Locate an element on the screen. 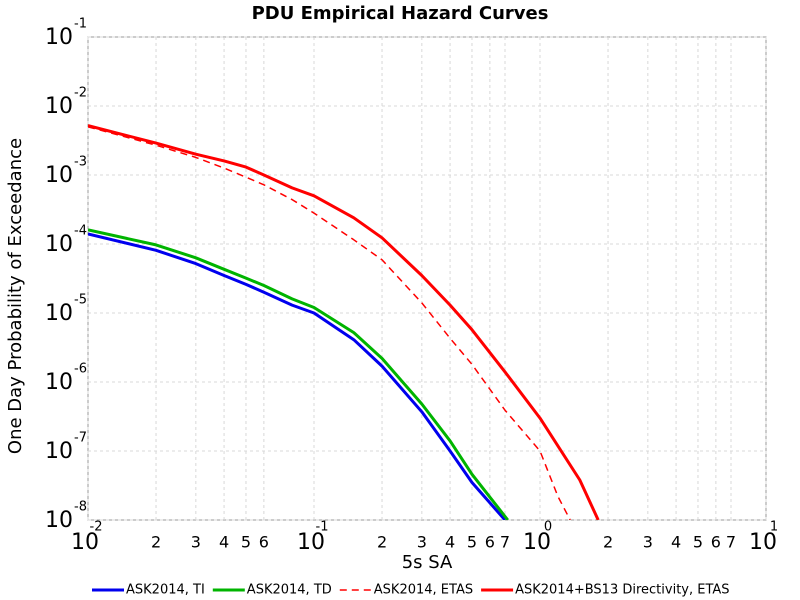 This screenshot has width=800, height=600. y-tick-power: -8 is located at coordinates (80, 507).